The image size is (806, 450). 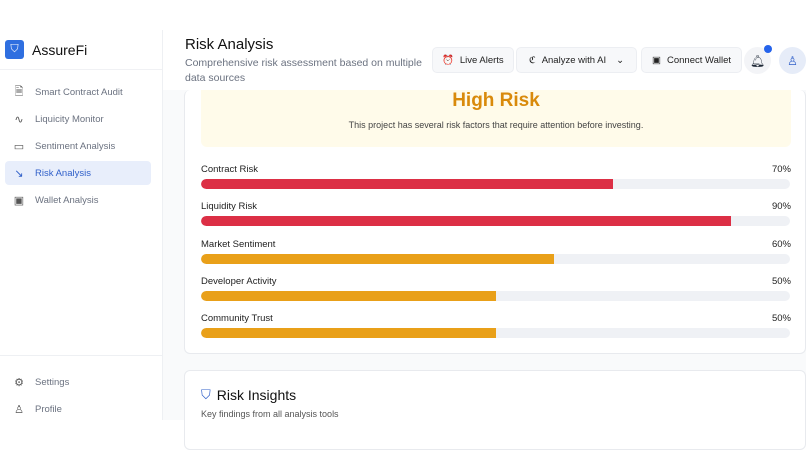 I want to click on sidebar-item-wallet-analysis: ▣ Wallet Analysis, so click(x=78, y=200).